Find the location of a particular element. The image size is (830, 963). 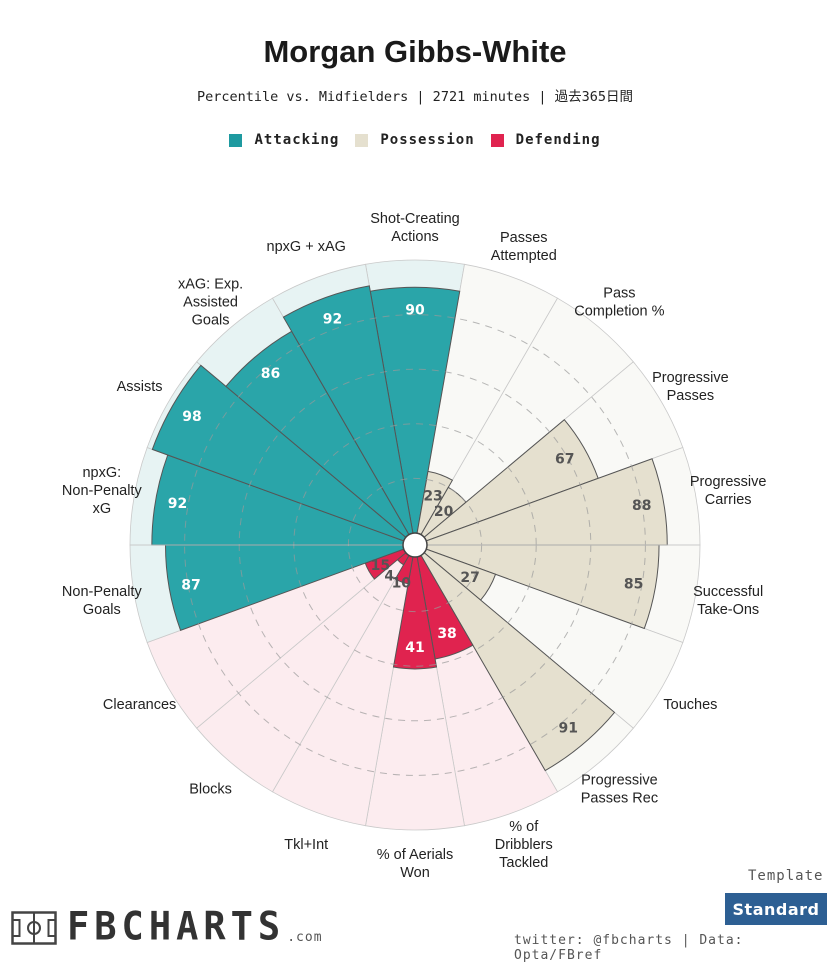

category-label: Shot-Creating Actions is located at coordinates (414, 228).